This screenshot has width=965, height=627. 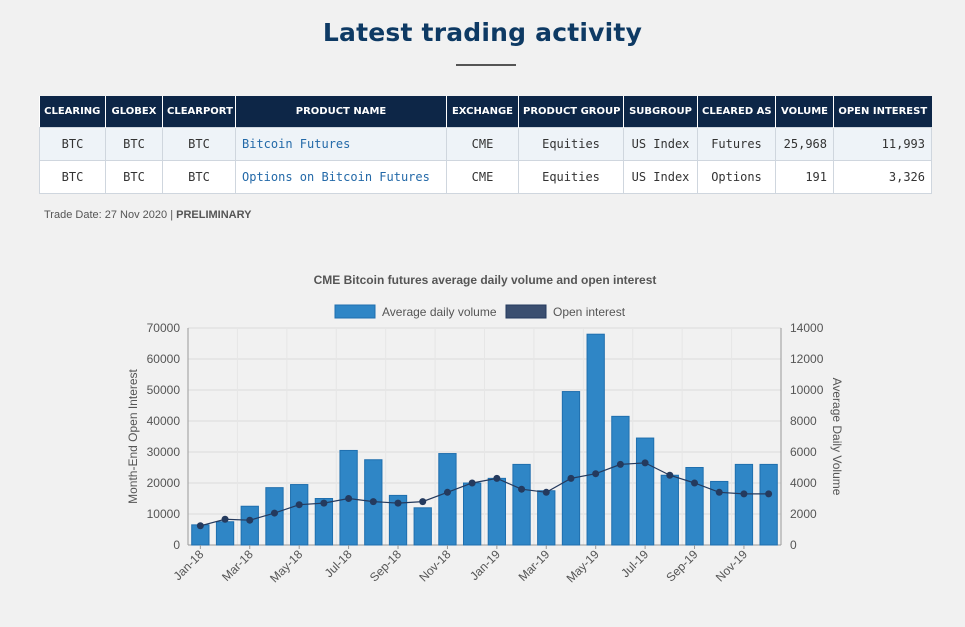 I want to click on x-tick-label: Sep-19, so click(x=681, y=565).